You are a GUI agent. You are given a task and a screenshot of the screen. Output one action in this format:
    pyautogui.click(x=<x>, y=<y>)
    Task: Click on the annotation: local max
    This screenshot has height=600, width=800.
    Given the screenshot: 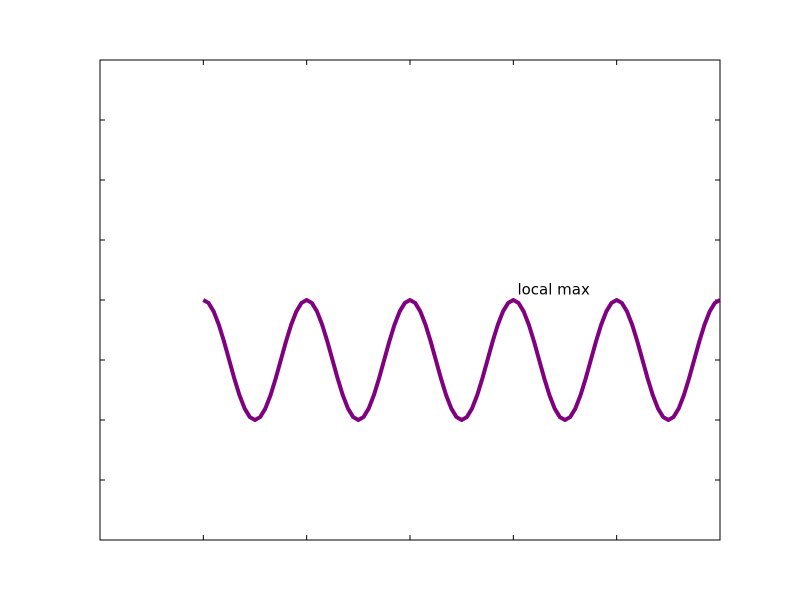 What is the action you would take?
    pyautogui.click(x=553, y=289)
    